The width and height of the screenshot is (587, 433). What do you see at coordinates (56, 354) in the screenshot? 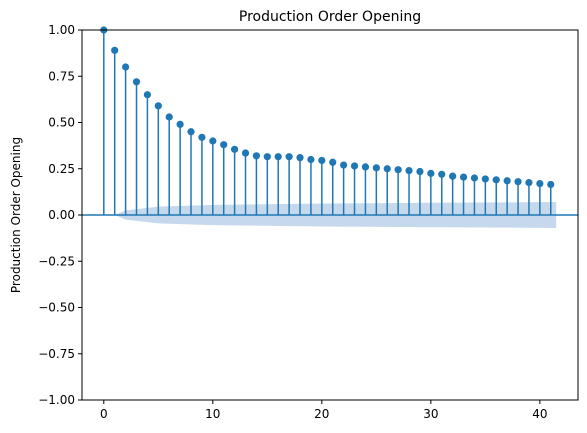
I see `y-tick-label: −0.75` at bounding box center [56, 354].